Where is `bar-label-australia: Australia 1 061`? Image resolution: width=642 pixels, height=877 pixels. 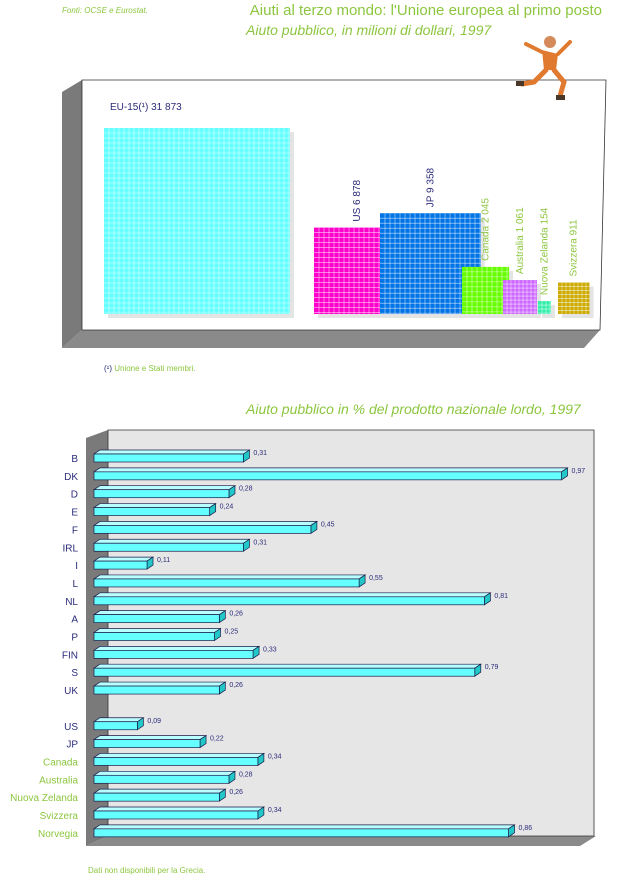 bar-label-australia: Australia 1 061 is located at coordinates (520, 240).